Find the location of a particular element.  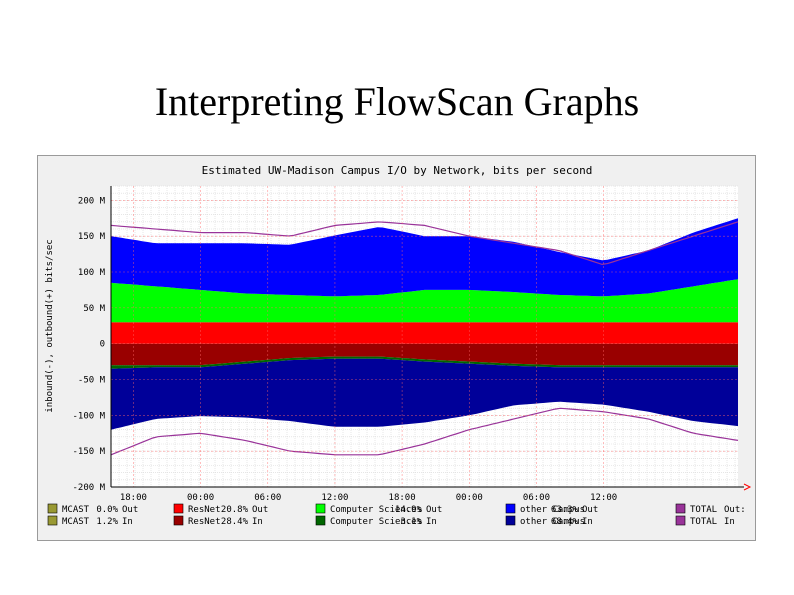

y-tick-label: 150 M is located at coordinates (92, 237).